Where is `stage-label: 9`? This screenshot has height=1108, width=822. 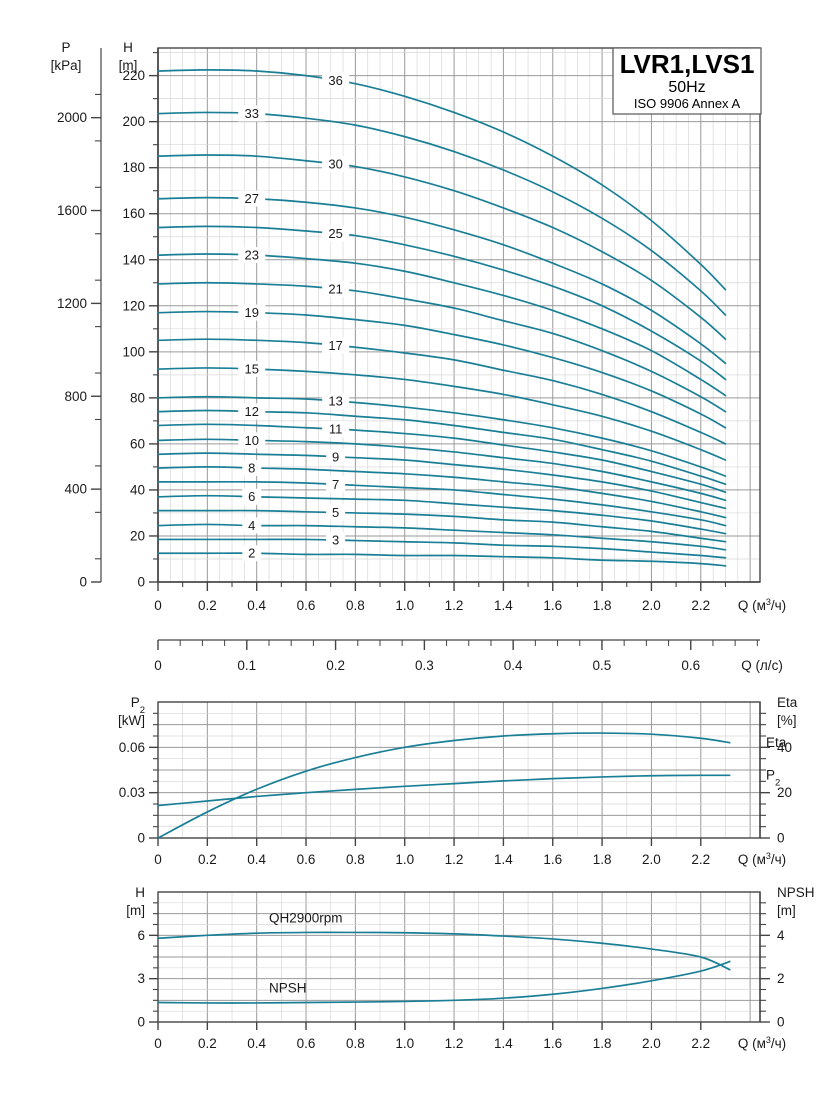 stage-label: 9 is located at coordinates (335, 456).